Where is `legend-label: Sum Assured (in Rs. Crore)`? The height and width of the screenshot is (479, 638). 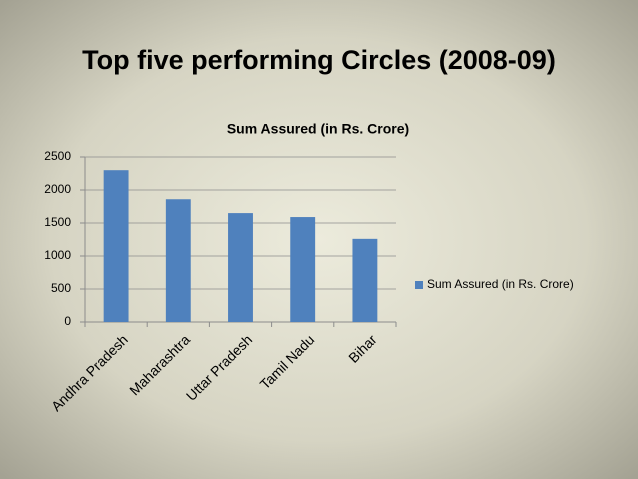
legend-label: Sum Assured (in Rs. Crore) is located at coordinates (500, 284).